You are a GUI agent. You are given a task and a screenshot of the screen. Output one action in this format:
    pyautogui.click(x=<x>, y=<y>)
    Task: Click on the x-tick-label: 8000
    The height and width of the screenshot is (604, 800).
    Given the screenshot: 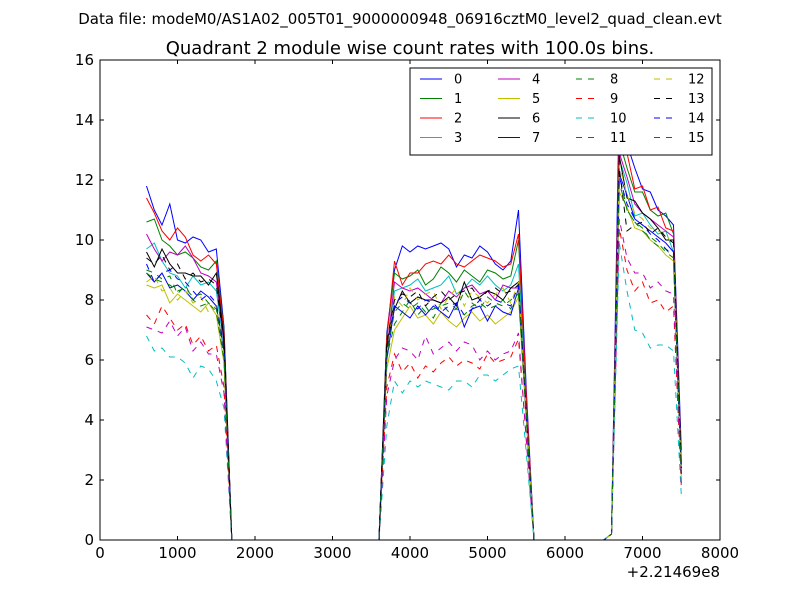 What is the action you would take?
    pyautogui.click(x=720, y=553)
    